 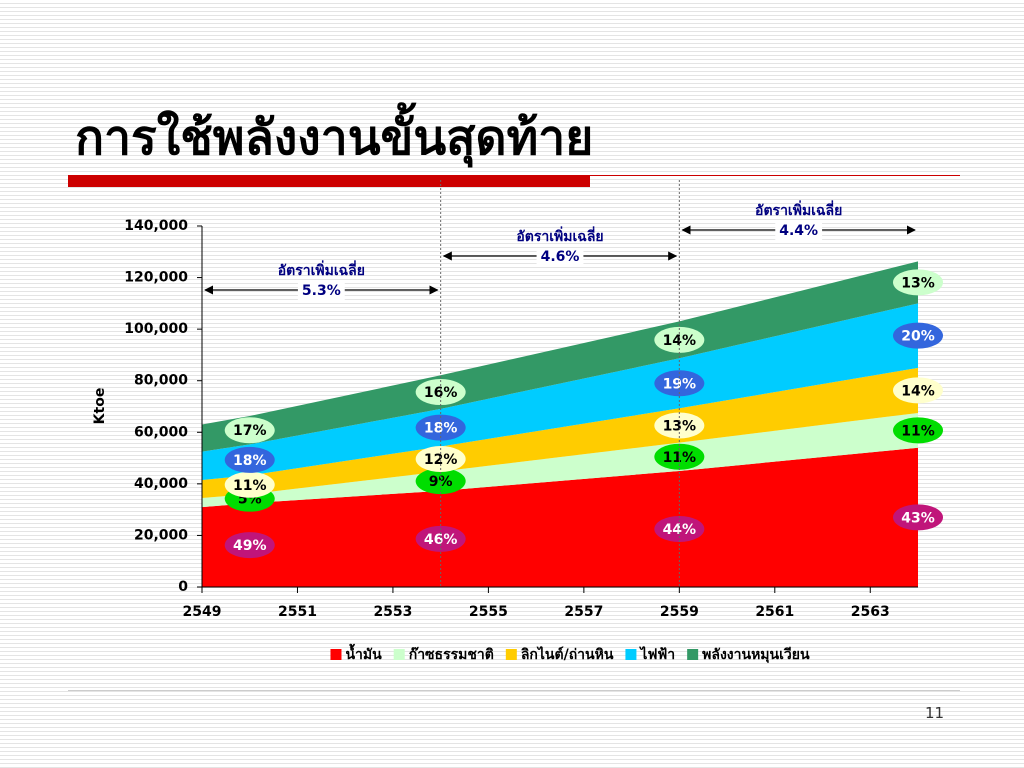 I want to click on legend-label: พลังงานหมุนเวียน, so click(x=756, y=655).